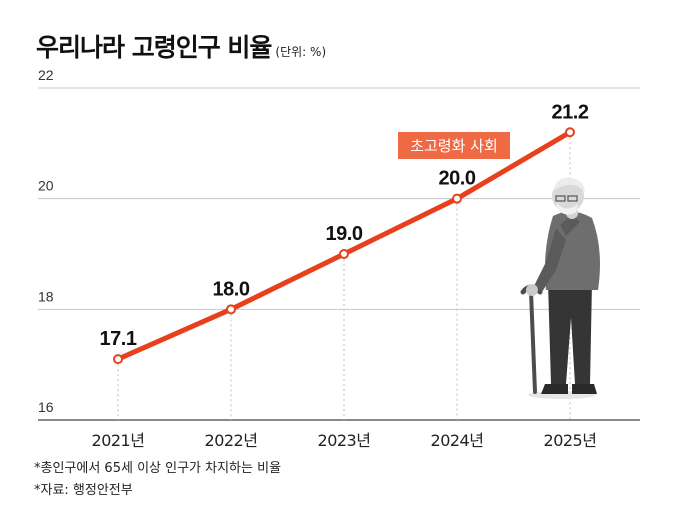 This screenshot has height=523, width=680. I want to click on footnotes: *총인구에서 65세 이상 인구가 차지하는 비율 *자료: 행정안전부, so click(157, 480).